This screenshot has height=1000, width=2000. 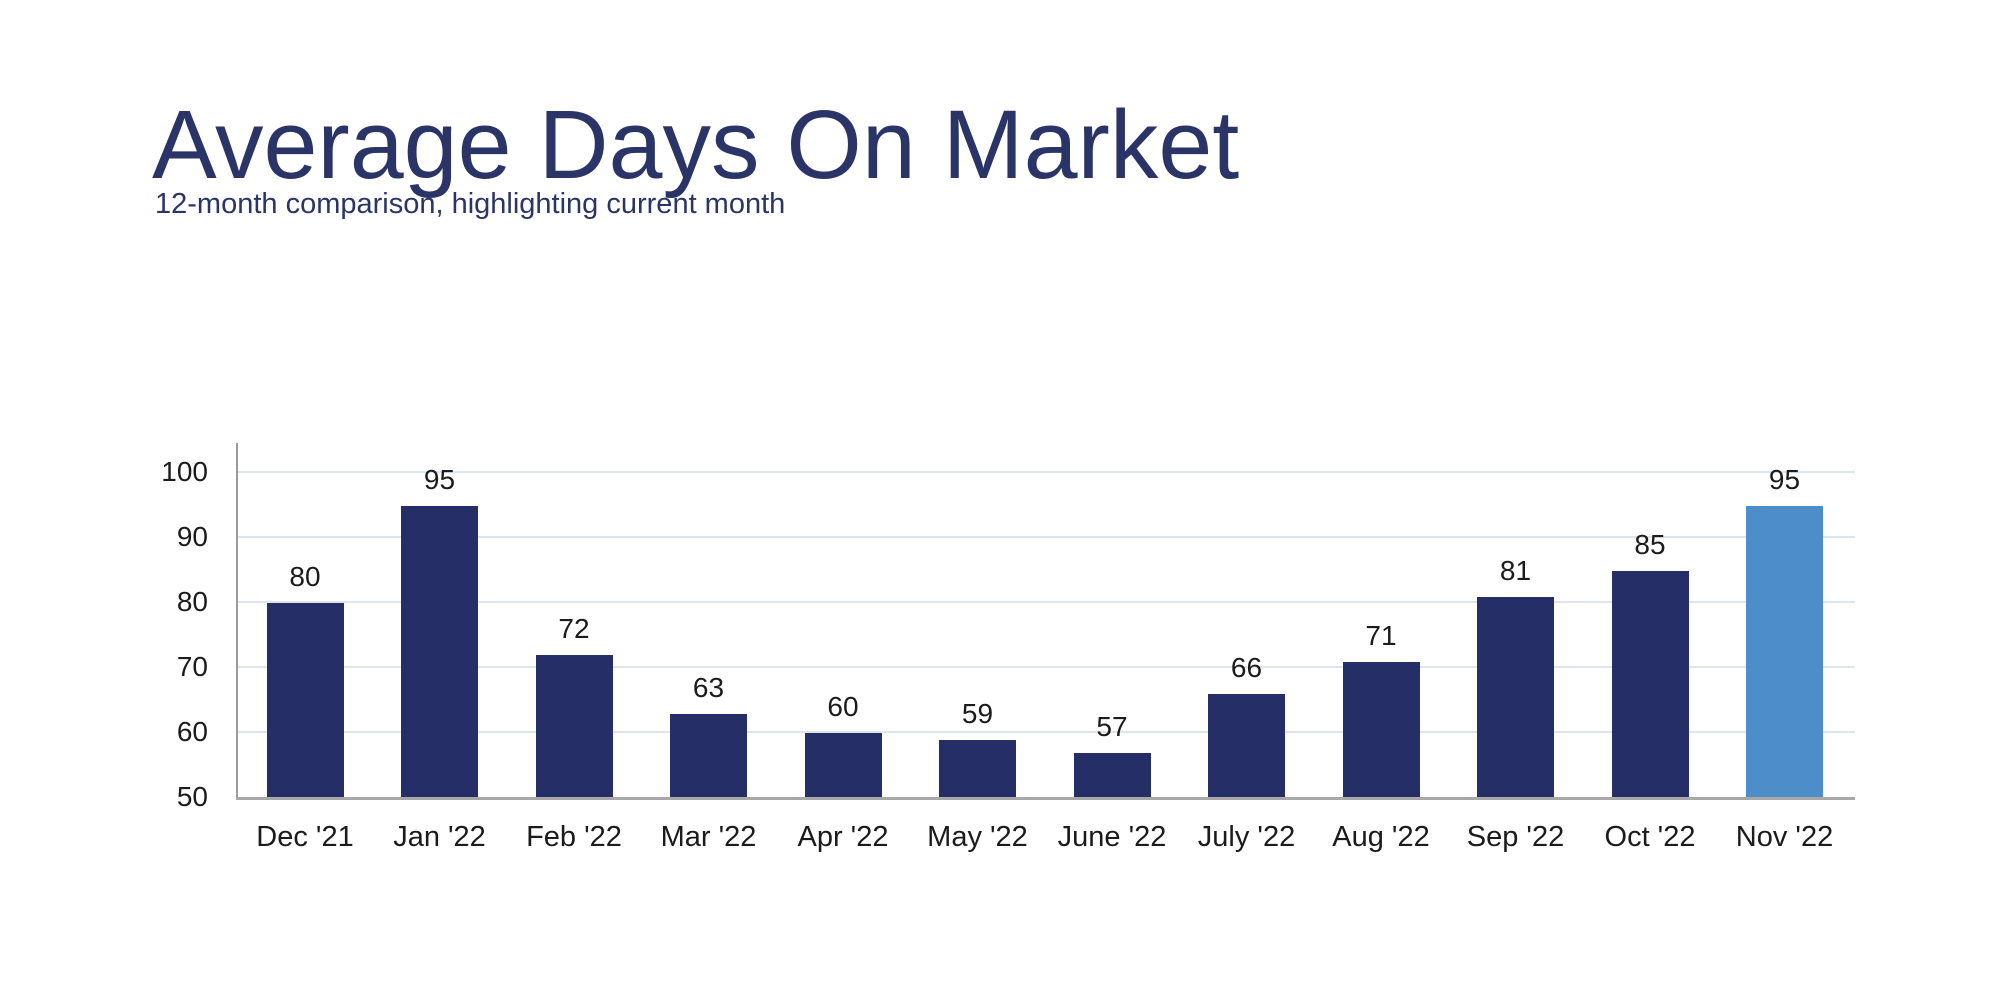 I want to click on x-axis-label: Apr '22, so click(x=843, y=837).